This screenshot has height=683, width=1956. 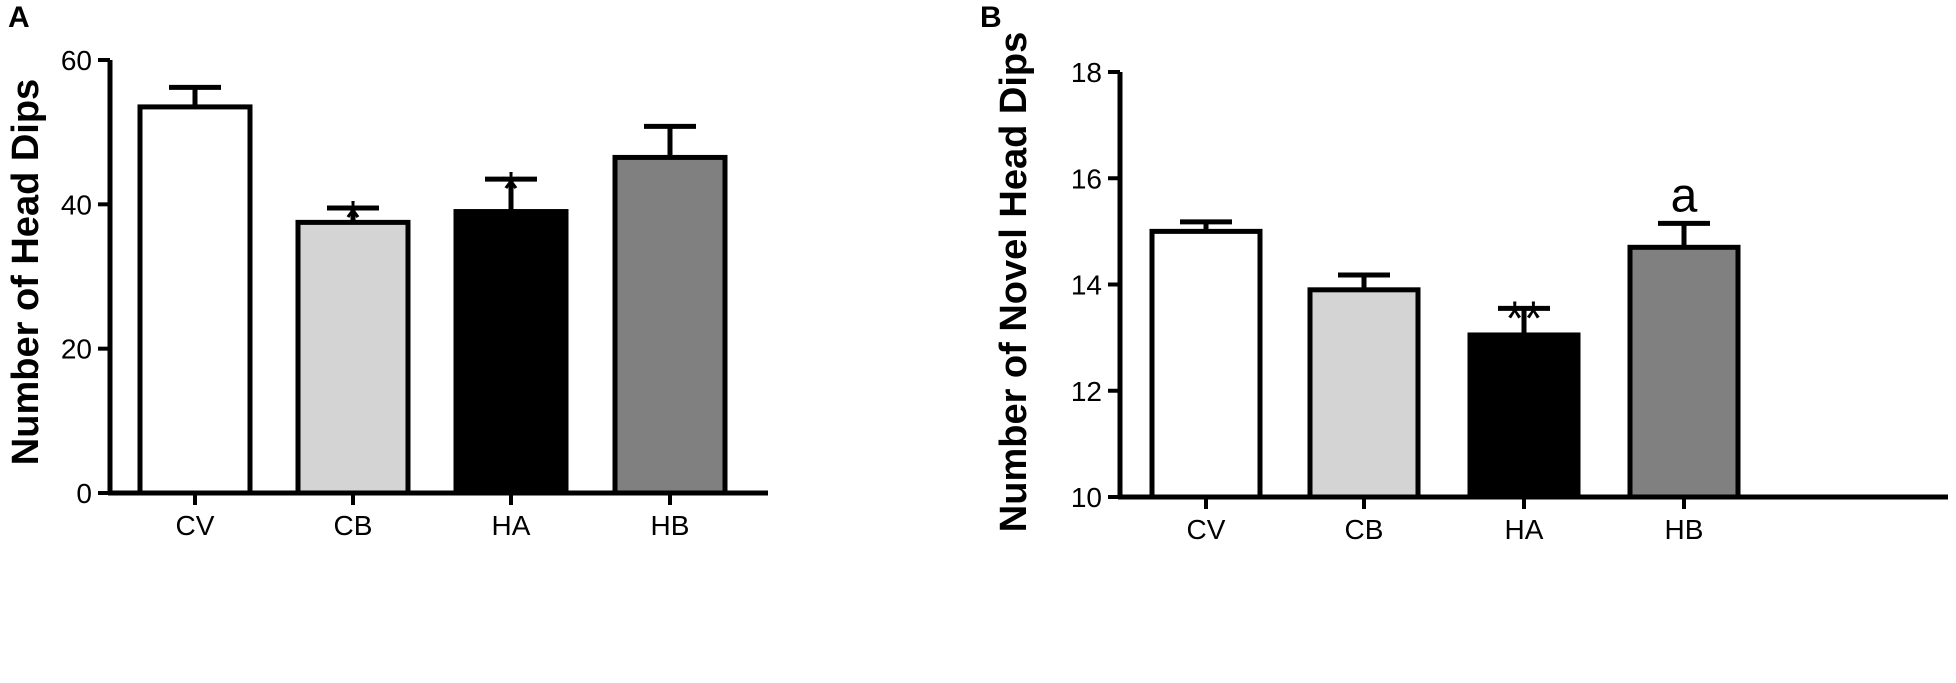 I want to click on y-tick-label: 18, so click(x=1086, y=72).